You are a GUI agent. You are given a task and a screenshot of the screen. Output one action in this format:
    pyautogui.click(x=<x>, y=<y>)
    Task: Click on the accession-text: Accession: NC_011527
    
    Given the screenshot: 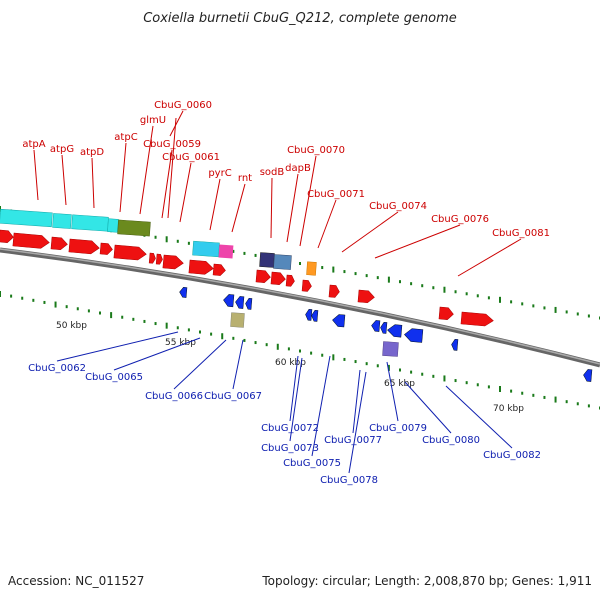 What is the action you would take?
    pyautogui.click(x=76, y=581)
    